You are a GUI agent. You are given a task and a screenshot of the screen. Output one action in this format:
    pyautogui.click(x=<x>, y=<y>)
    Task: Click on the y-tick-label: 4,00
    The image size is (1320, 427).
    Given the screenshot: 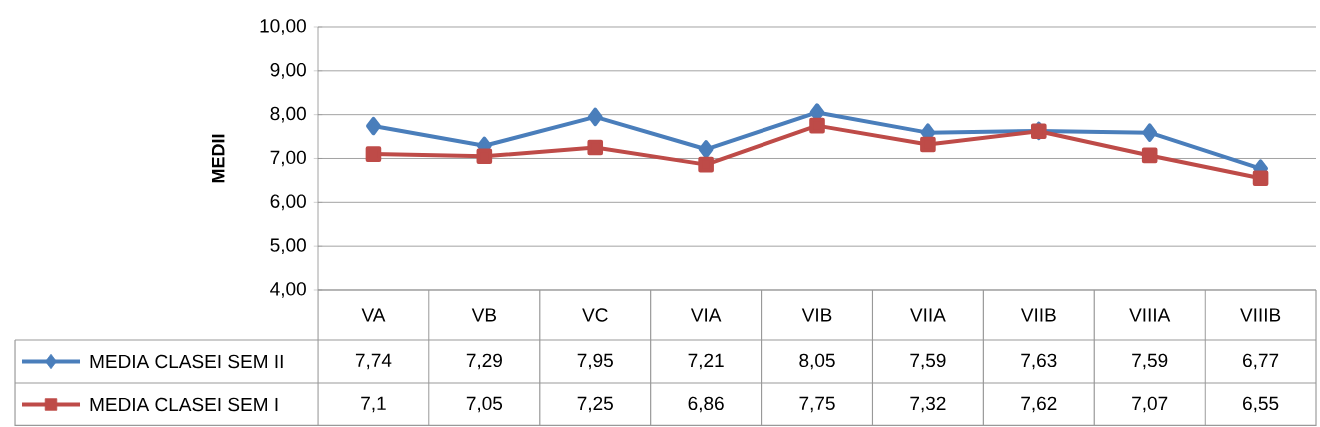 What is the action you would take?
    pyautogui.click(x=288, y=290)
    